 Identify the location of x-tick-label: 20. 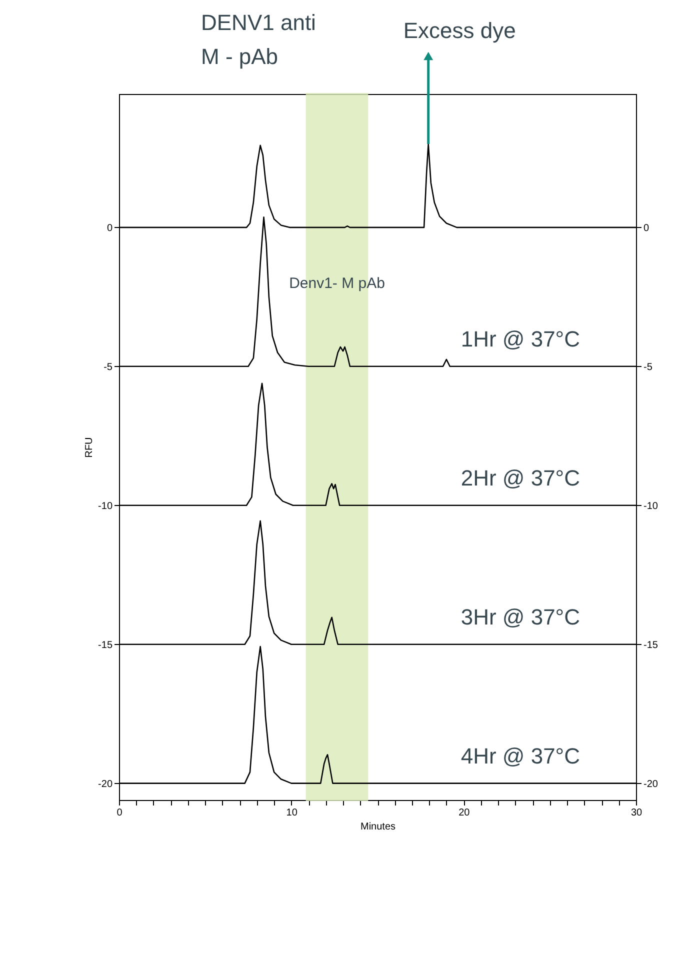
(464, 813).